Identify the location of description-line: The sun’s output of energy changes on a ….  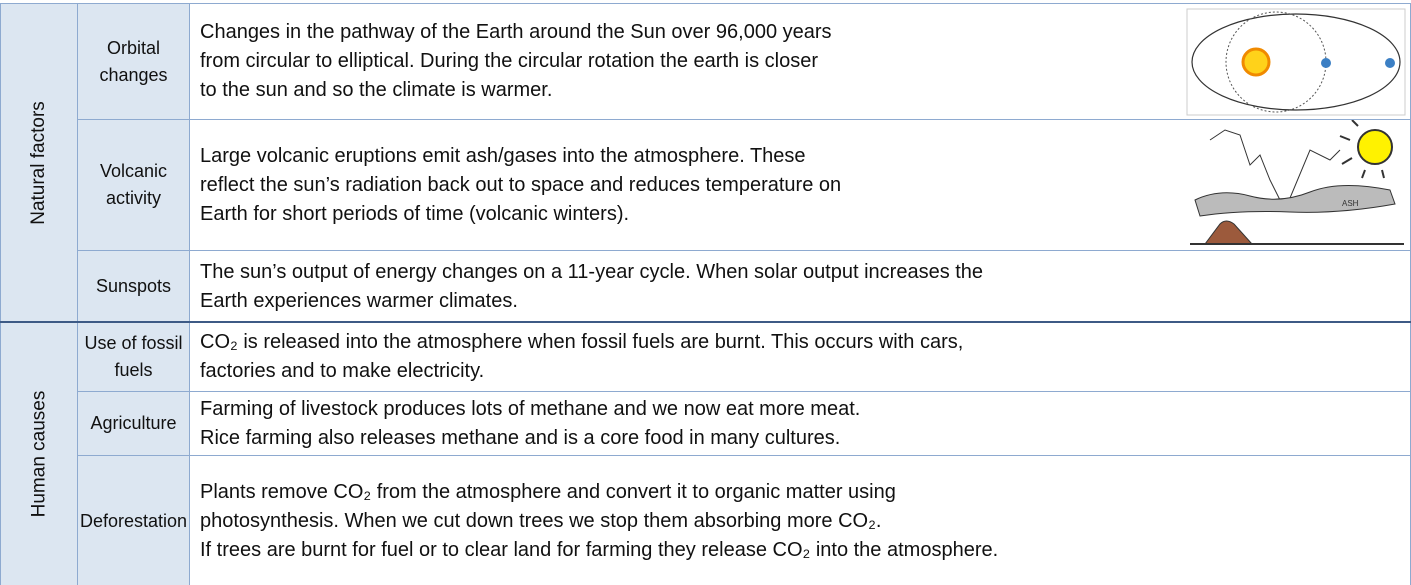
(592, 271).